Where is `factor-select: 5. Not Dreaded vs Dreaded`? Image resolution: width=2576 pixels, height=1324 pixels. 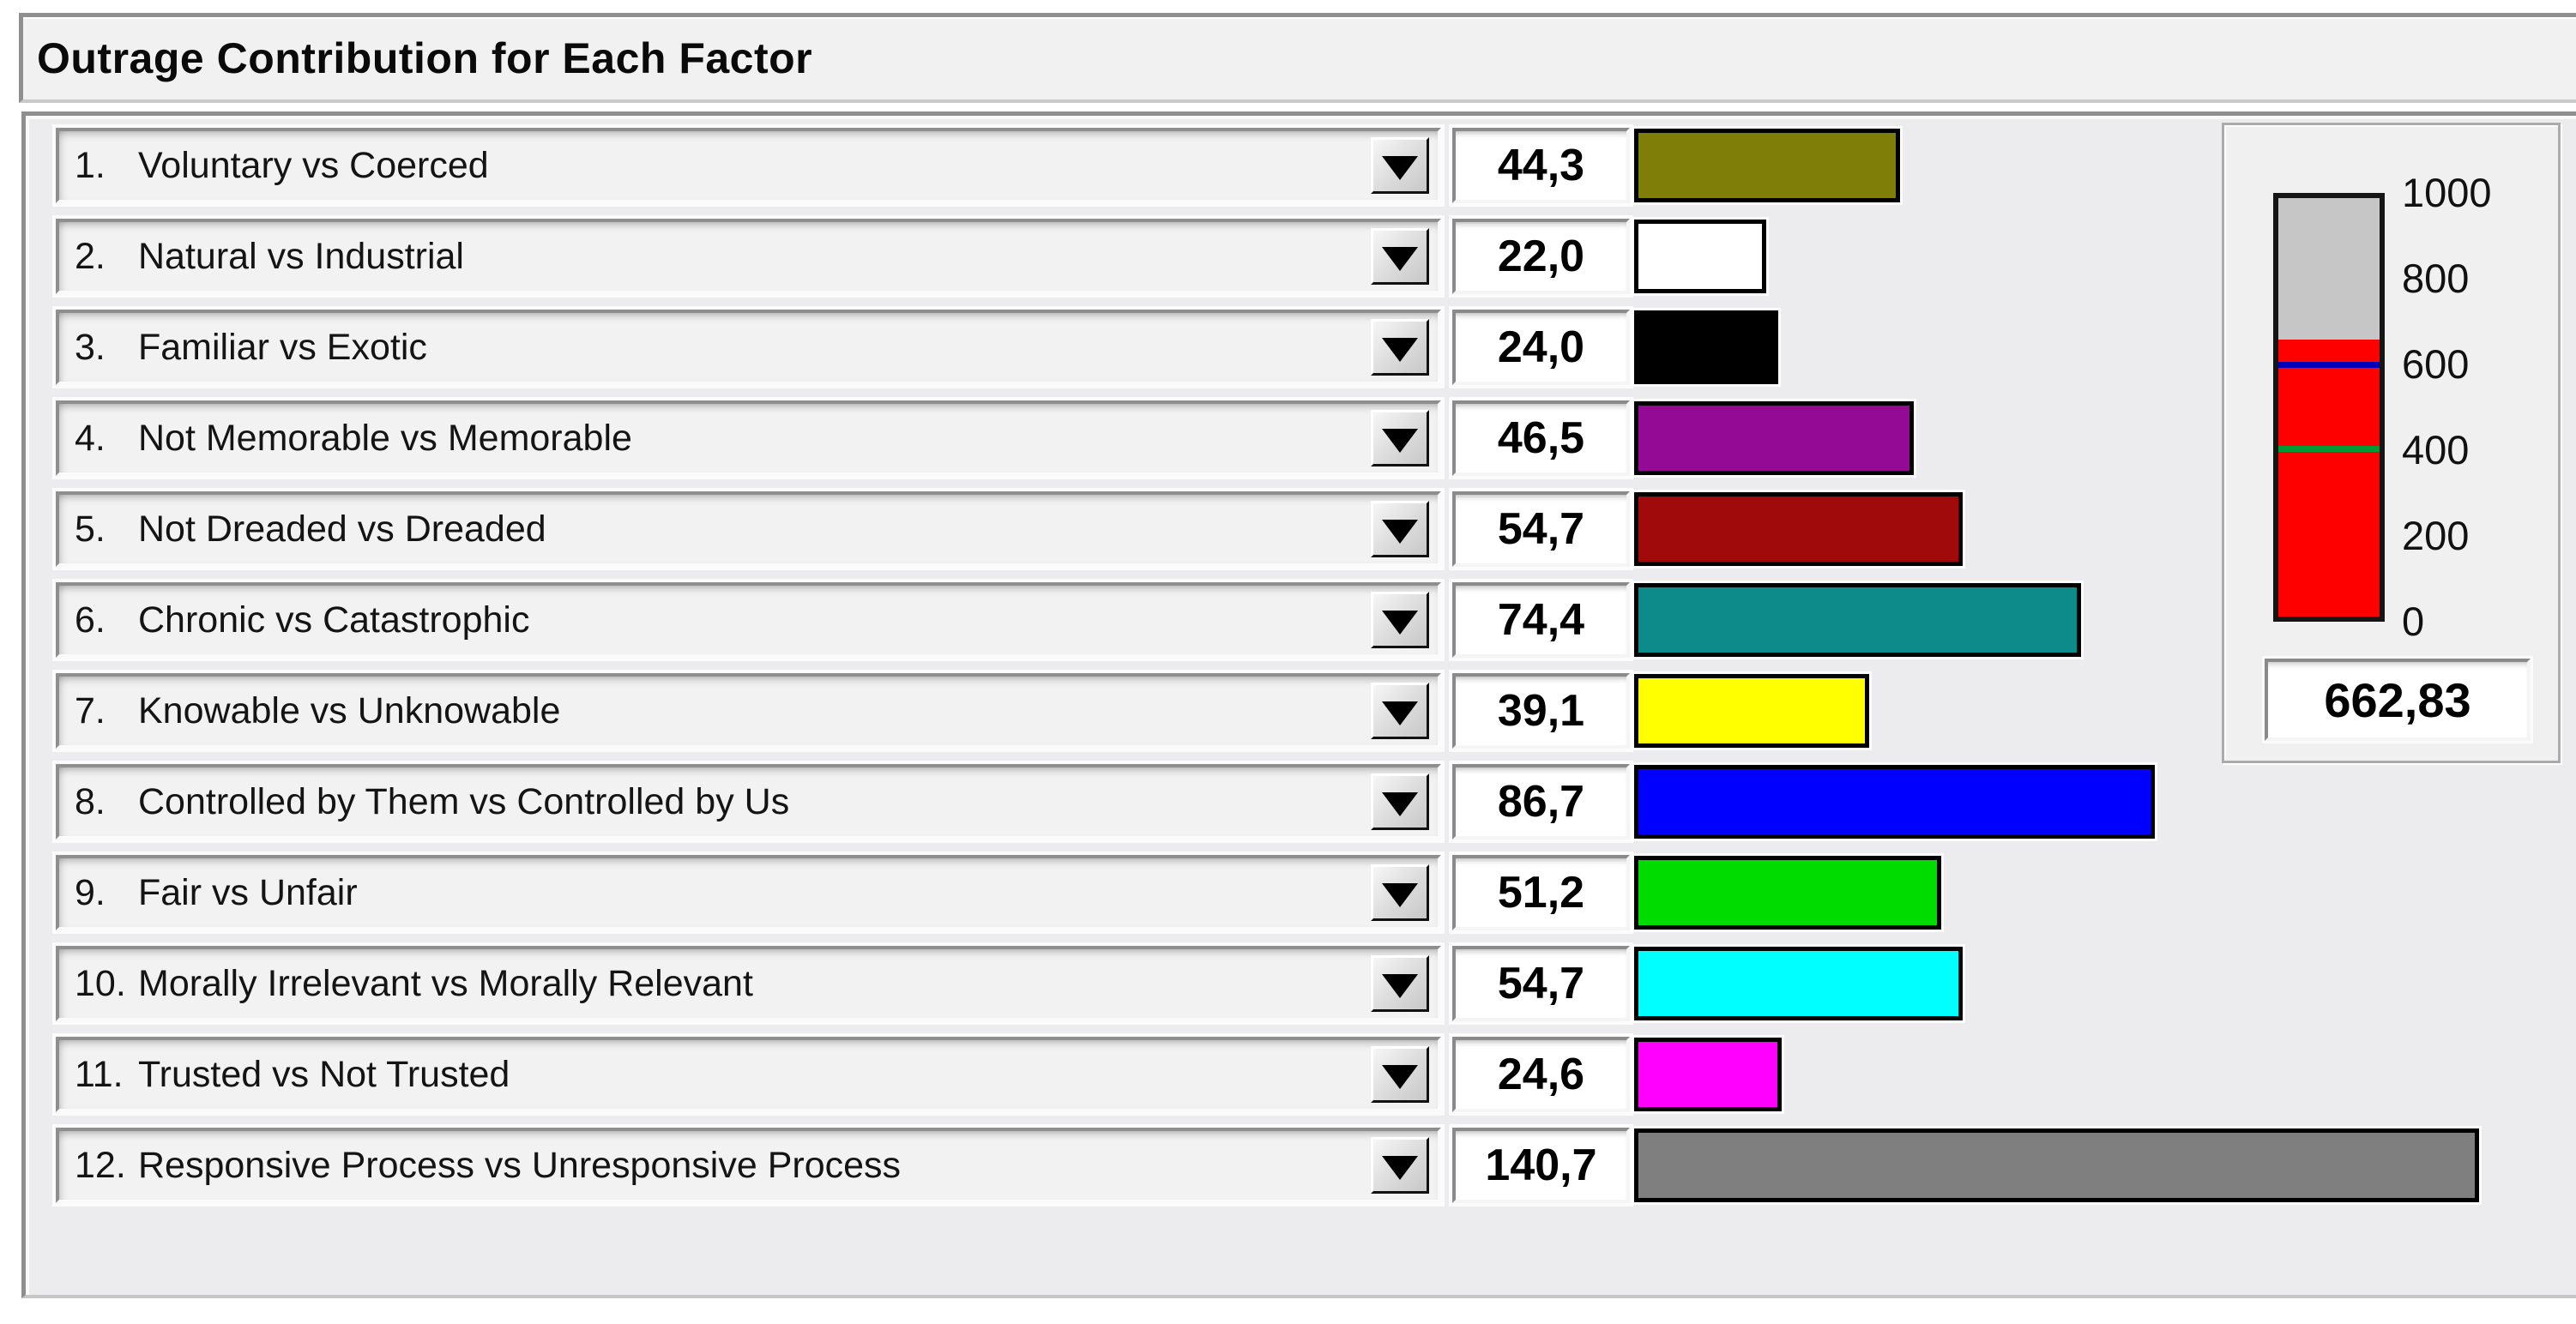
factor-select: 5. Not Dreaded vs Dreaded is located at coordinates (748, 529).